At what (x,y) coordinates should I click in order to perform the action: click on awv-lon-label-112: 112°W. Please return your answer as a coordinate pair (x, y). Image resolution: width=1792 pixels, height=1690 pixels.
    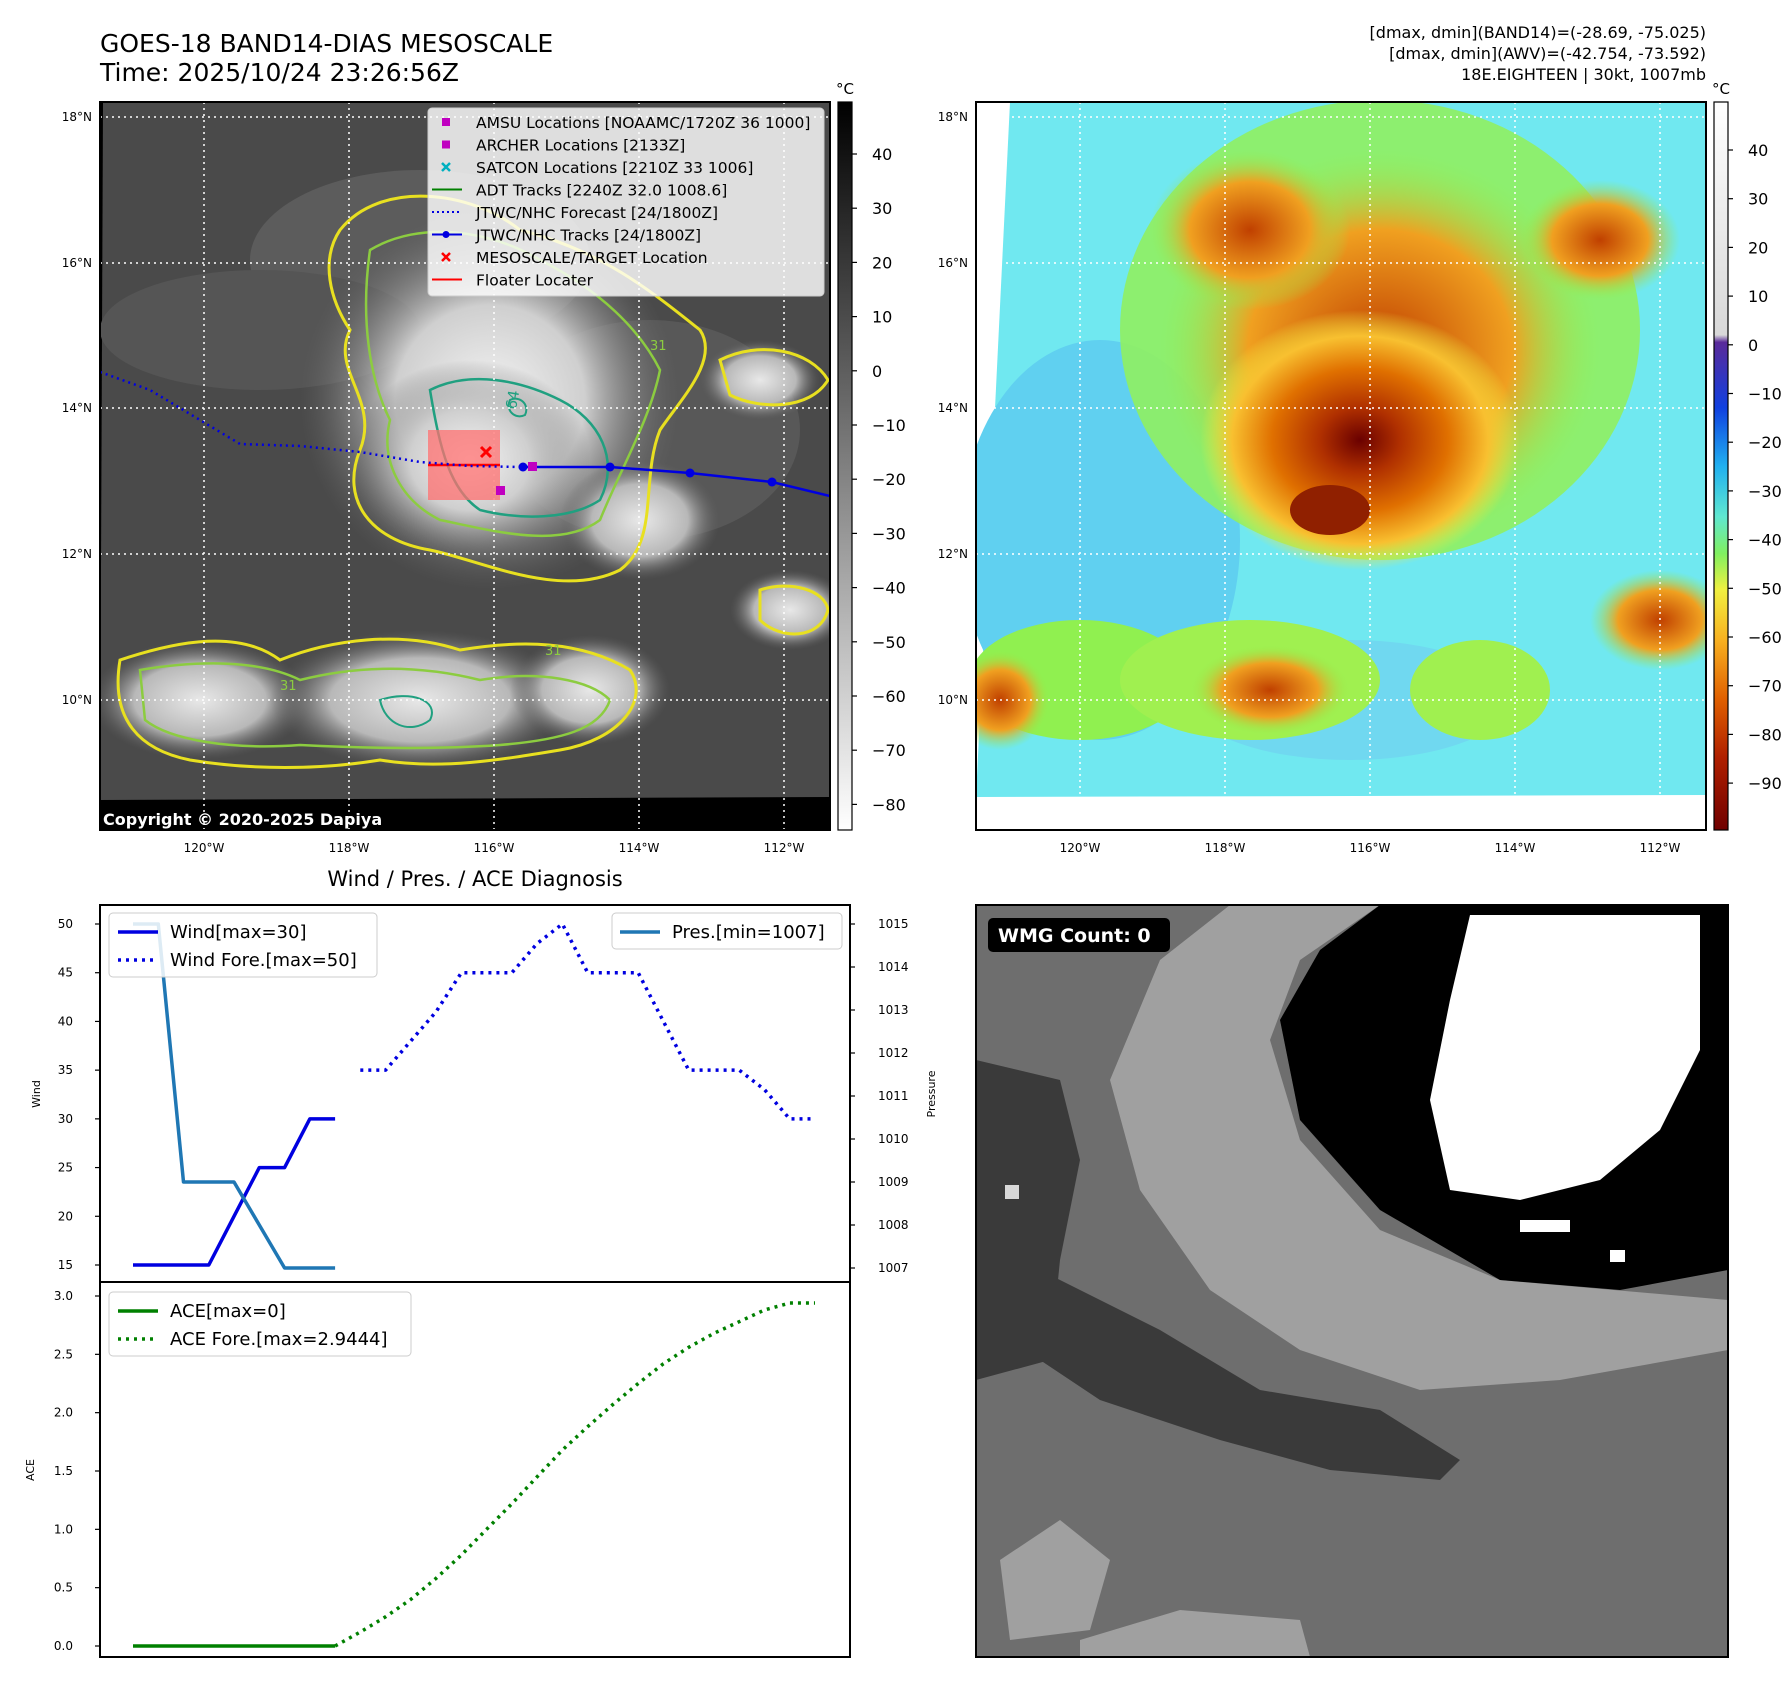
    Looking at the image, I should click on (1660, 848).